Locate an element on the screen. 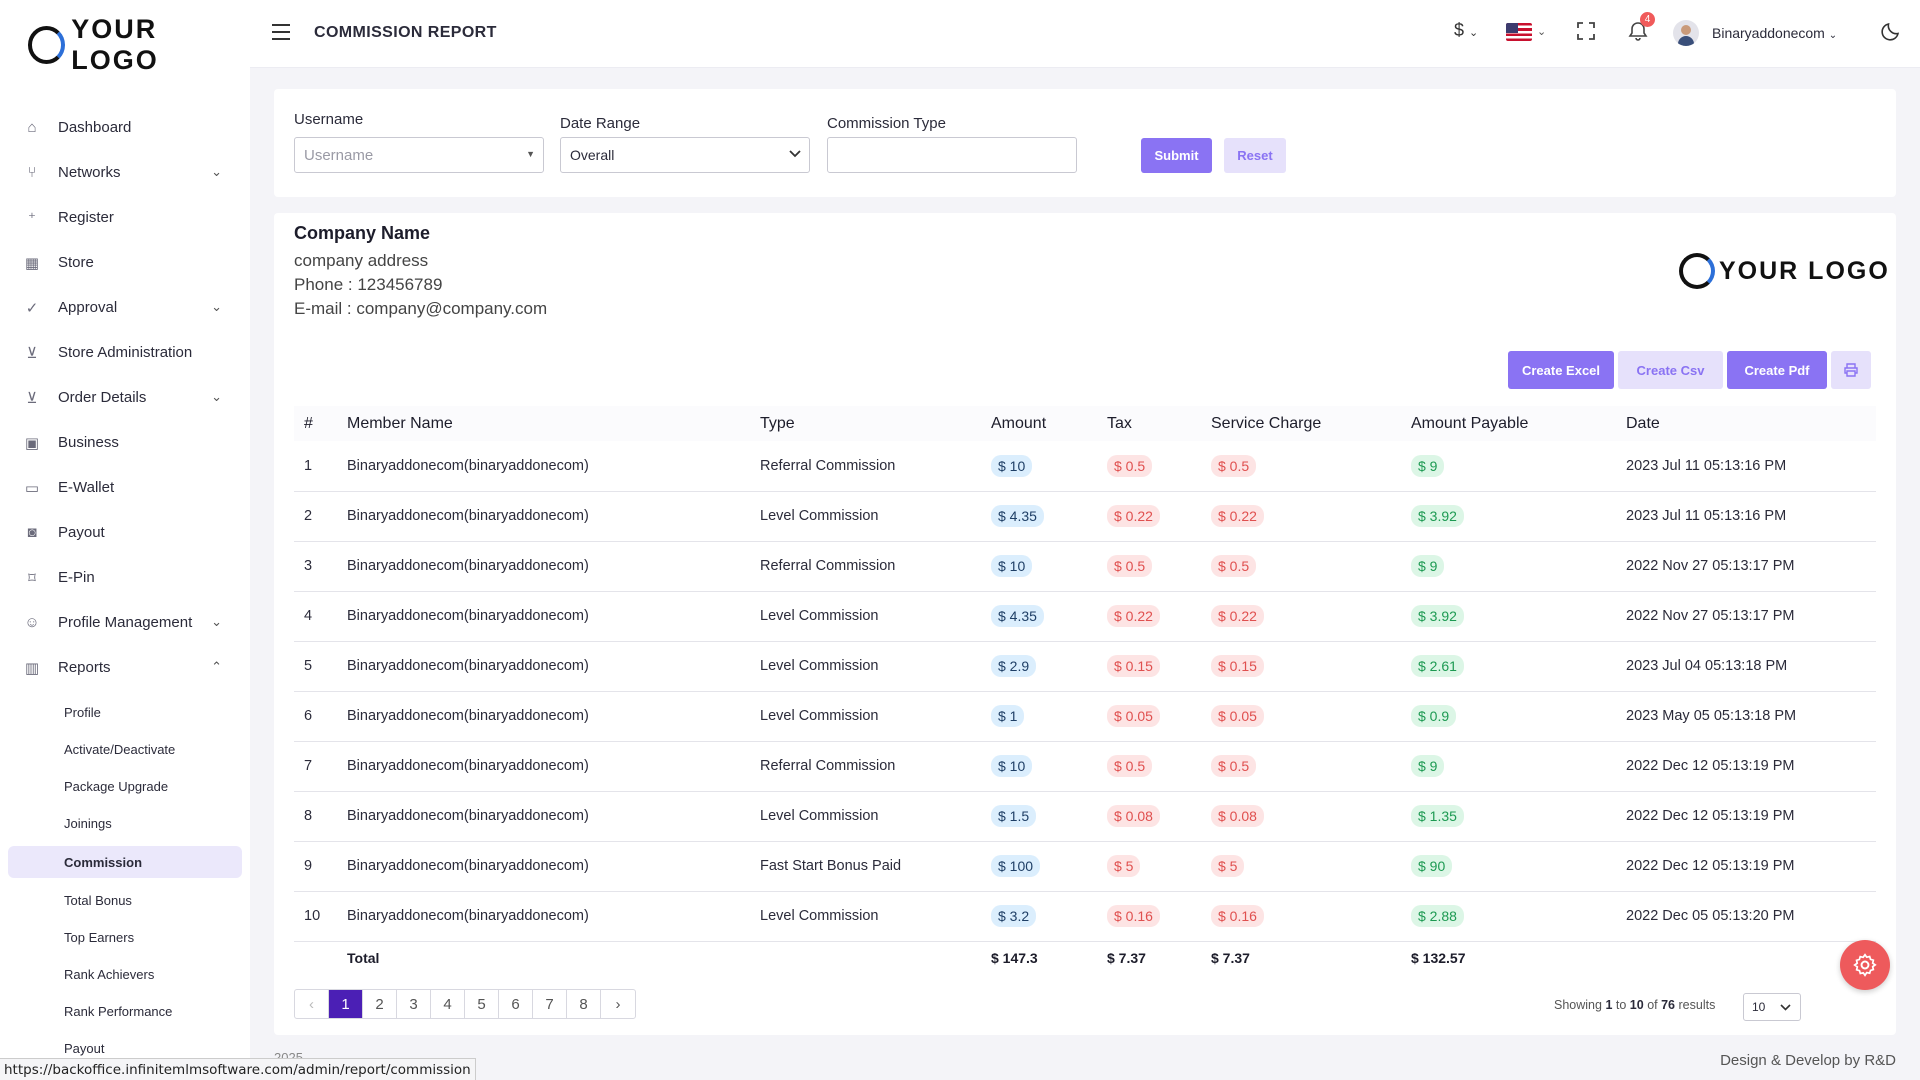  fullscreen-icon is located at coordinates (1586, 31).